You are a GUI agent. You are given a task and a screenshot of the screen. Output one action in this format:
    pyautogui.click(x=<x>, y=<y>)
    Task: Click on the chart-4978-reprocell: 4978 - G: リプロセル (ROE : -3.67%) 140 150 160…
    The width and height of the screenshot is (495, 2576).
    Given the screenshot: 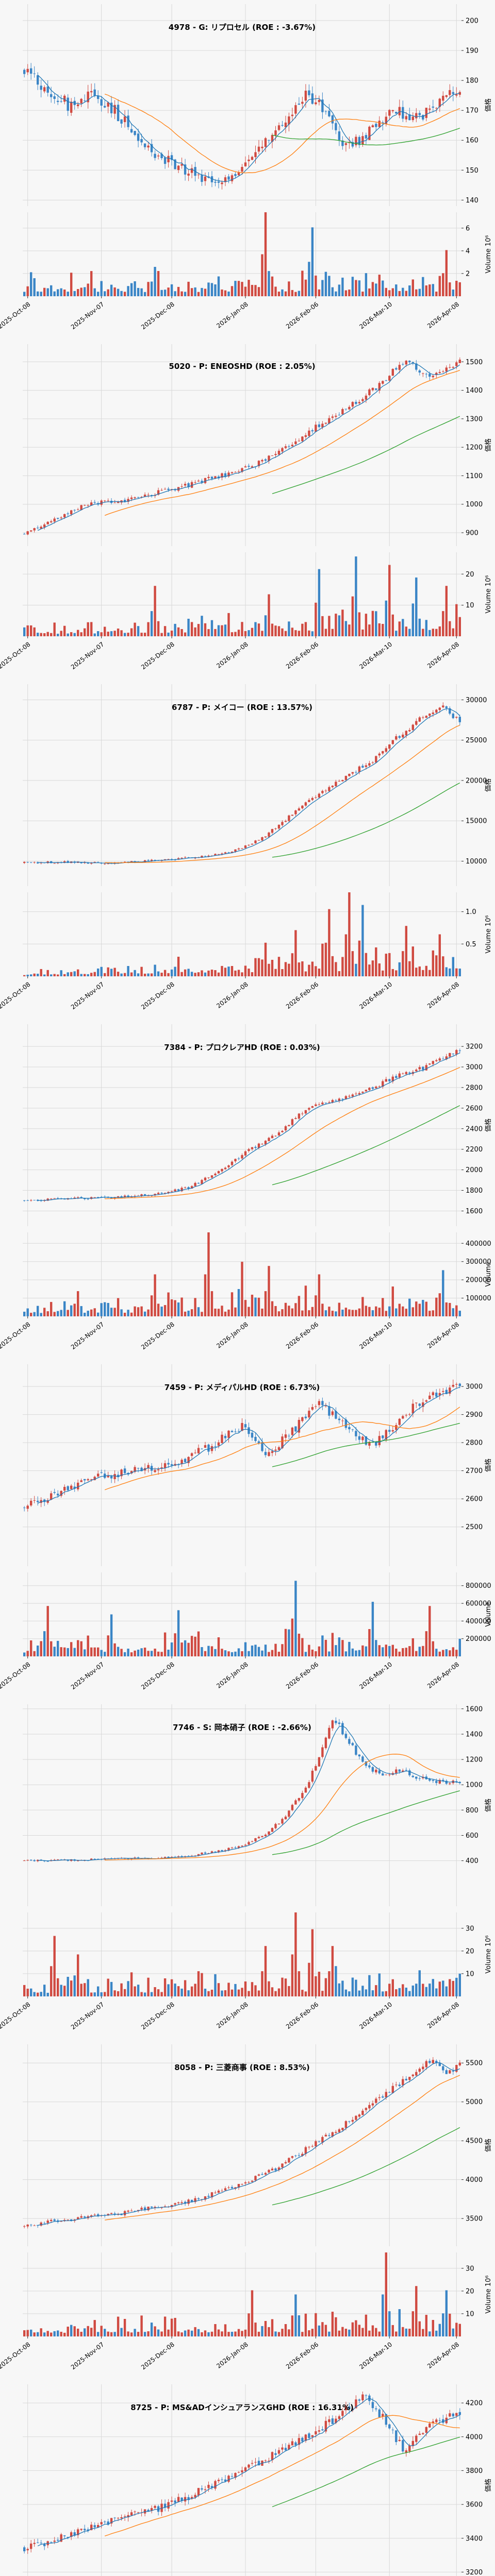 What is the action you would take?
    pyautogui.click(x=247, y=170)
    